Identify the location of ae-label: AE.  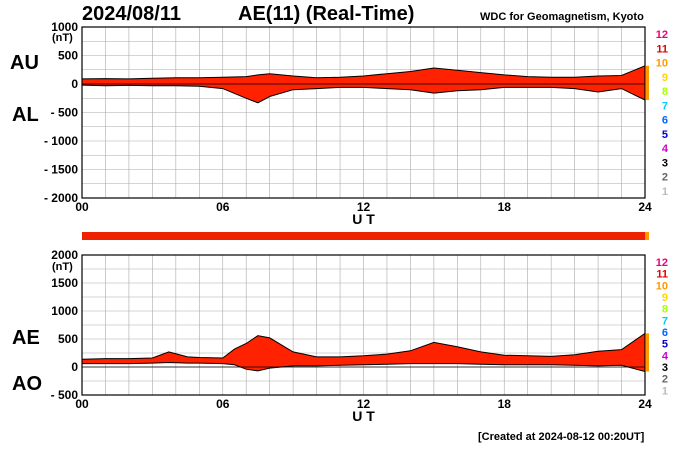
(26, 338).